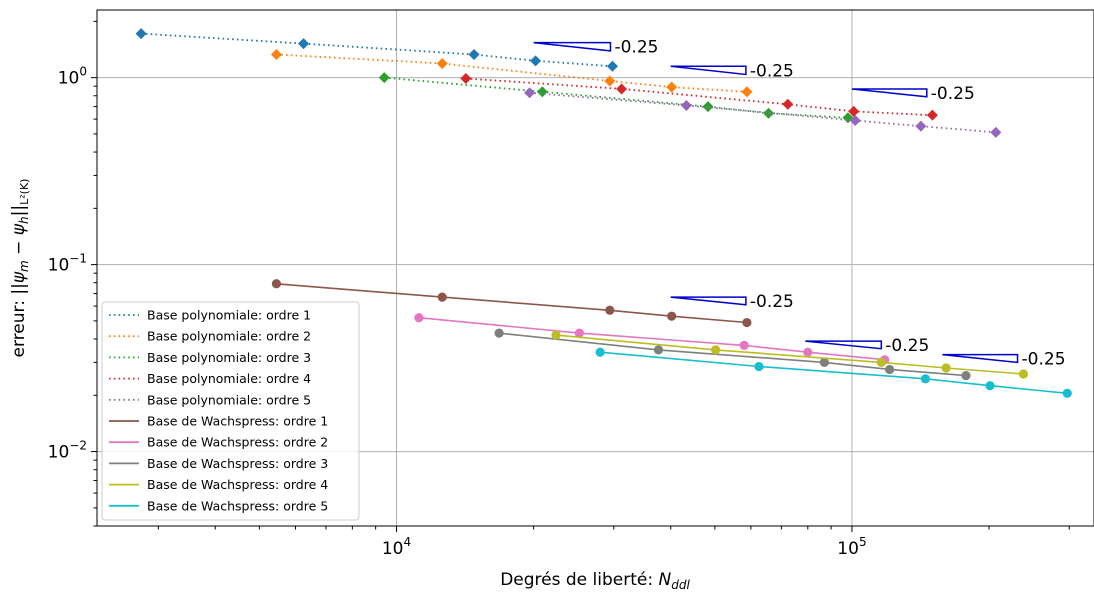 The width and height of the screenshot is (1094, 592). What do you see at coordinates (229, 336) in the screenshot?
I see `legend-entry: Base polynomiale: ordre 2` at bounding box center [229, 336].